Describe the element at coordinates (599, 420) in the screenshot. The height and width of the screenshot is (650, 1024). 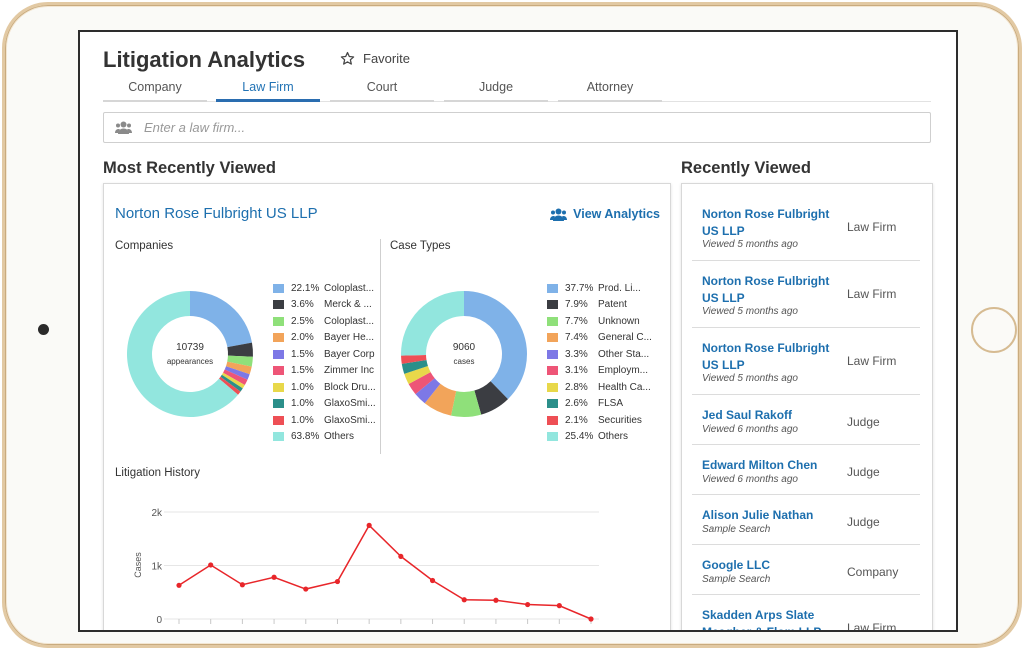
I see `case-types-legend-item: 2.1% Securities` at that location.